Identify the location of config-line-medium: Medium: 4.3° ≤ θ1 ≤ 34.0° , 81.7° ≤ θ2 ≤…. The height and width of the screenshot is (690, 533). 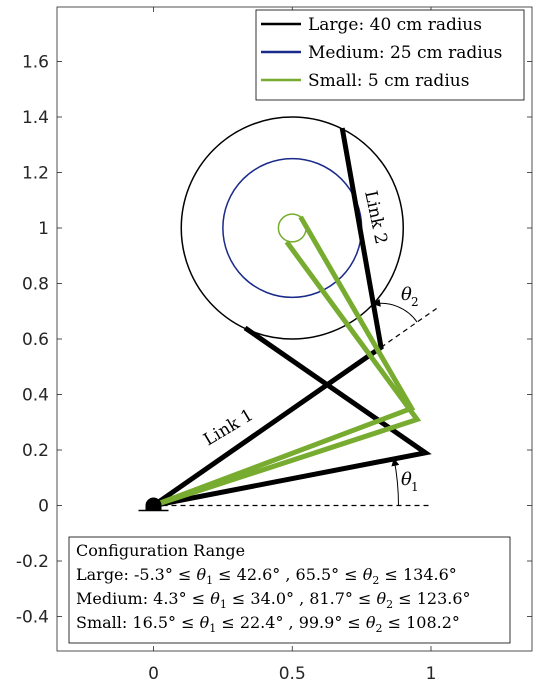
(273, 600).